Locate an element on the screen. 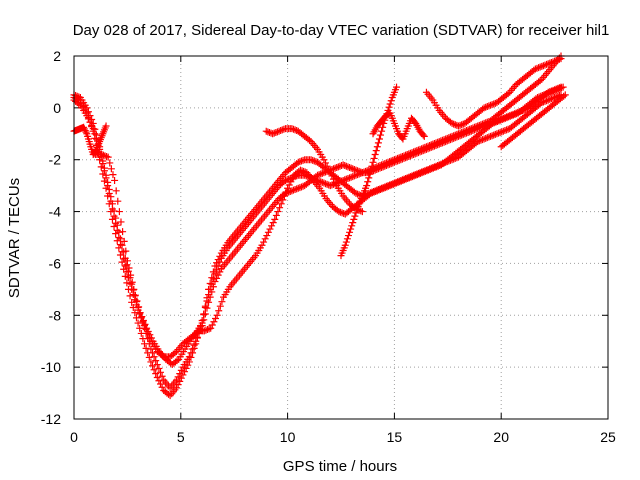 The width and height of the screenshot is (640, 480). x-tick-label: 10 is located at coordinates (288, 437).